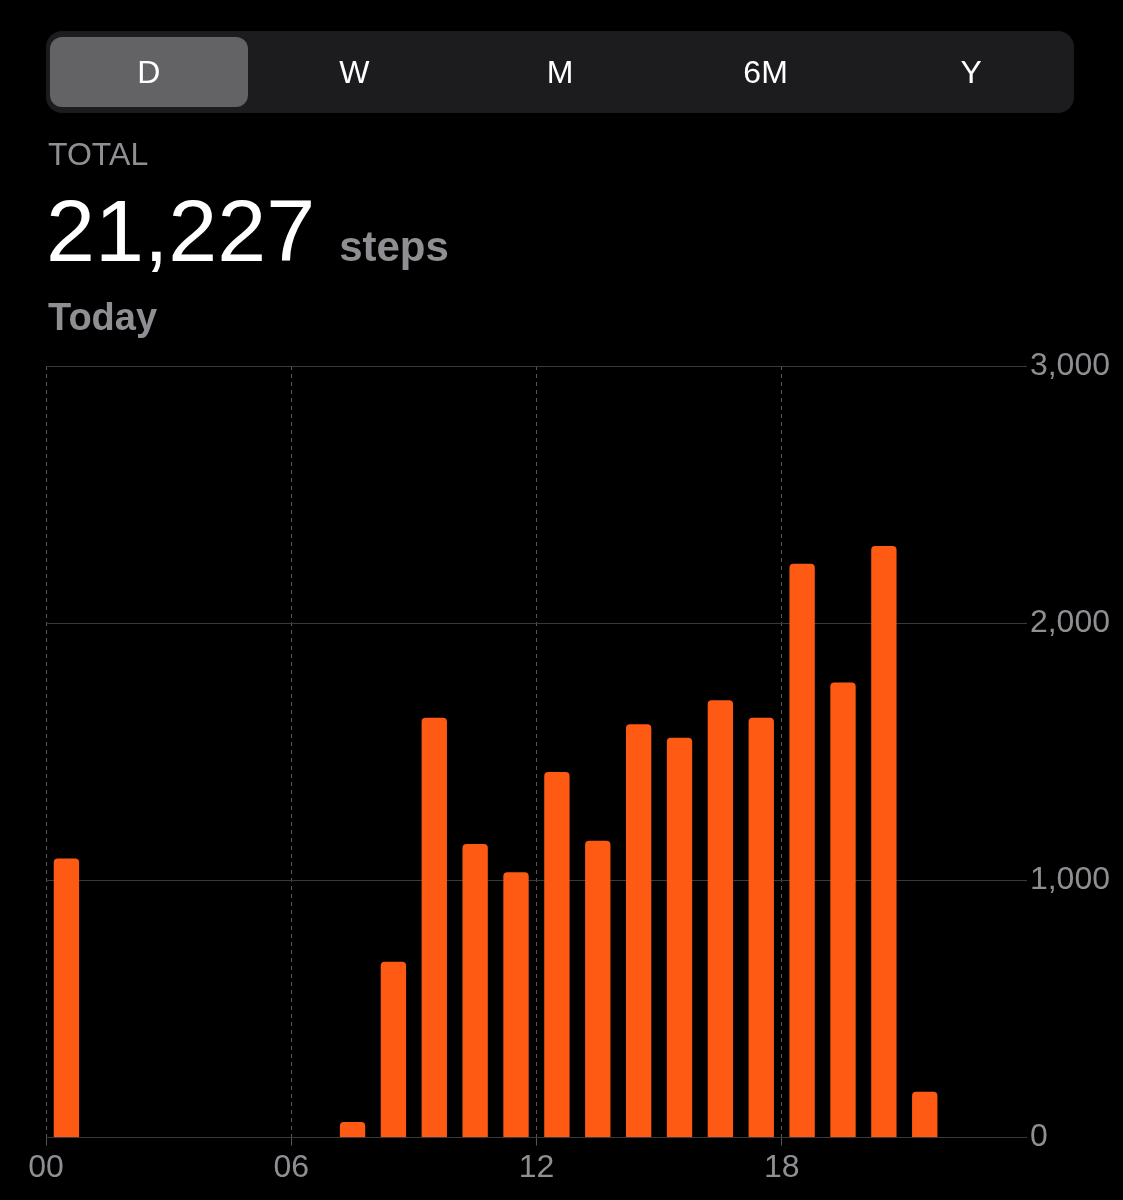  What do you see at coordinates (971, 72) in the screenshot?
I see `text: Y` at bounding box center [971, 72].